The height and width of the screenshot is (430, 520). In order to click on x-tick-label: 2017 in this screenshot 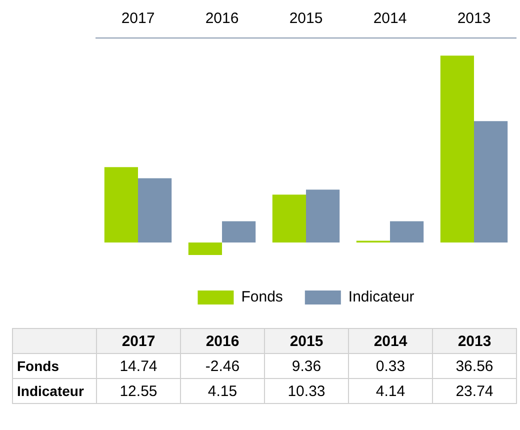, I will do `click(138, 19)`.